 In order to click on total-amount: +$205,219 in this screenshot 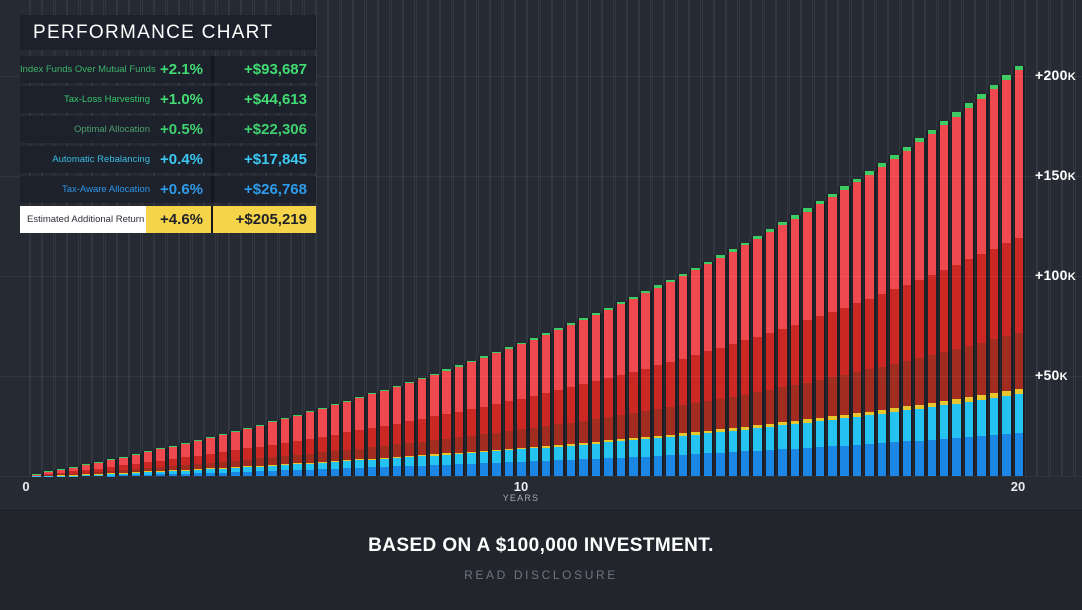, I will do `click(264, 219)`.